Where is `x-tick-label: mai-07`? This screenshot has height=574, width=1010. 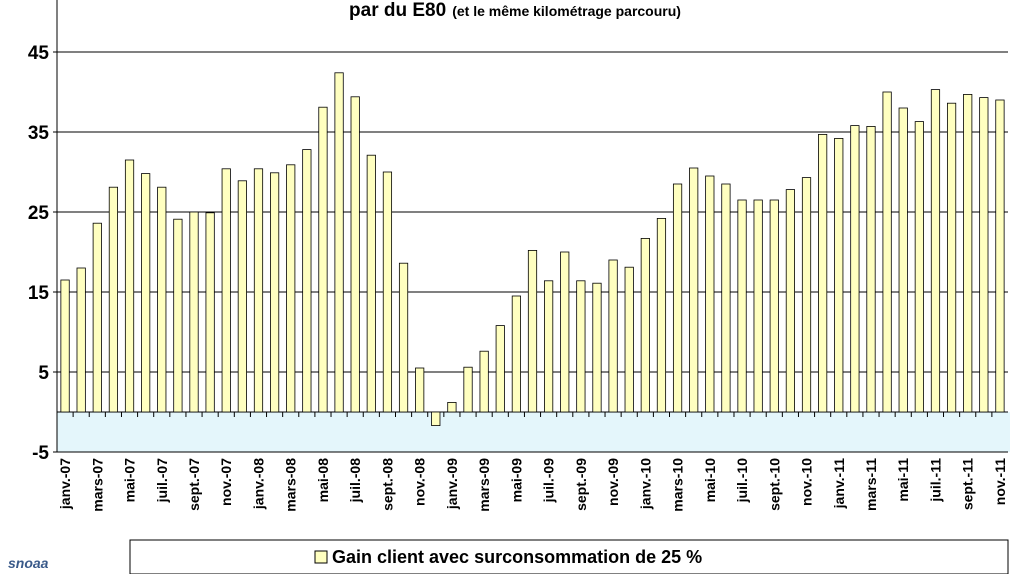 x-tick-label: mai-07 is located at coordinates (130, 480).